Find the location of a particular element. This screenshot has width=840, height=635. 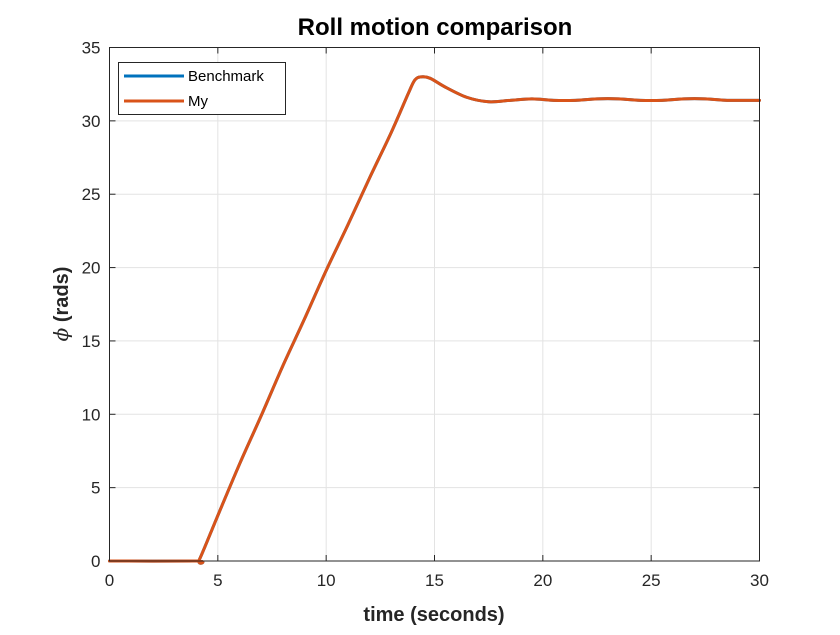

y-tick-label: 0 is located at coordinates (95, 561).